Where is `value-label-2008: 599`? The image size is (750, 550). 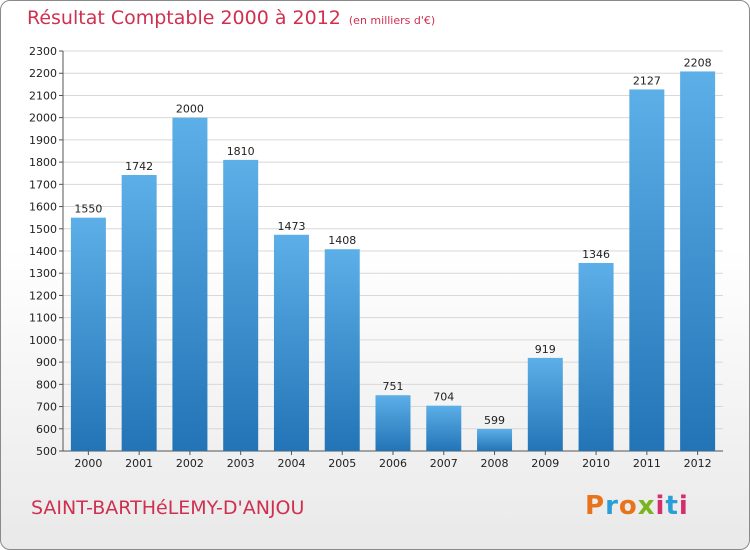
value-label-2008: 599 is located at coordinates (494, 420).